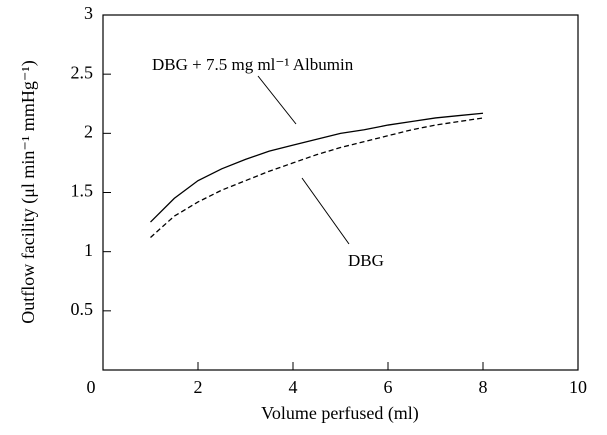 Image resolution: width=607 pixels, height=435 pixels. I want to click on x-tick-label: 10, so click(578, 387).